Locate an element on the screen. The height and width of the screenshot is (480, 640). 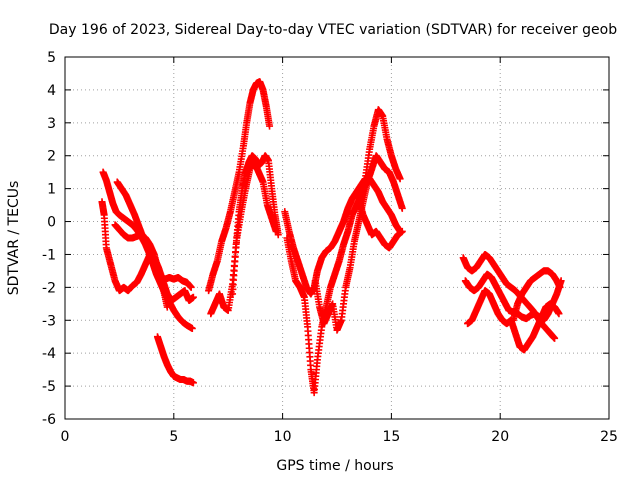
y-tick-label: -1 is located at coordinates (49, 255).